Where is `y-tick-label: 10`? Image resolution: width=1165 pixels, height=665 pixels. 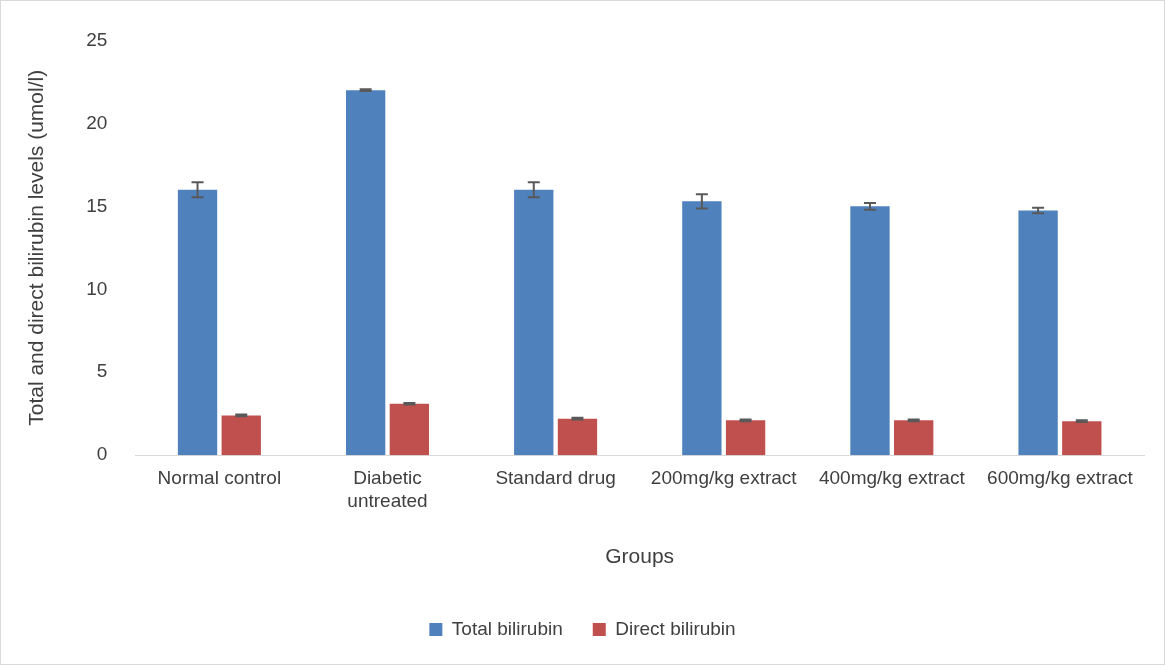 y-tick-label: 10 is located at coordinates (97, 288).